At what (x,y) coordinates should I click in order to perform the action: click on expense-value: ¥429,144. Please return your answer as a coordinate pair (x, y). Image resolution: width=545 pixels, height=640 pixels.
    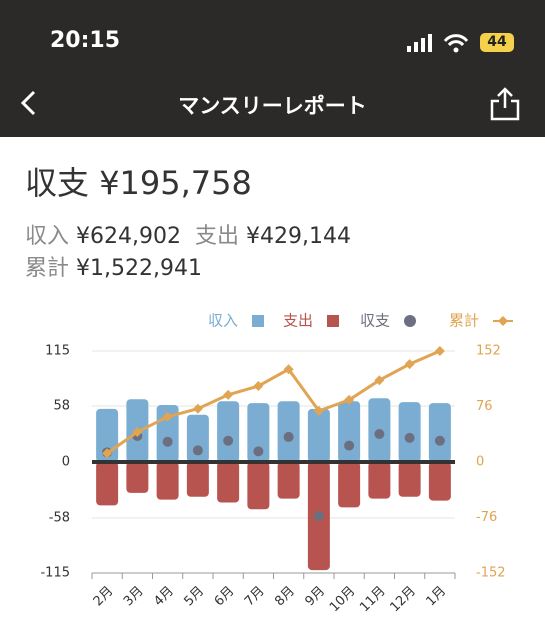
    Looking at the image, I should click on (298, 236).